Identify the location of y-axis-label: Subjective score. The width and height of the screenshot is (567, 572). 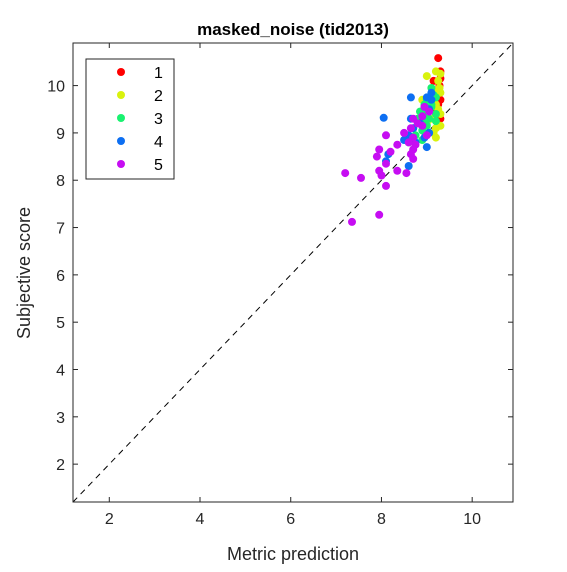
(24, 273).